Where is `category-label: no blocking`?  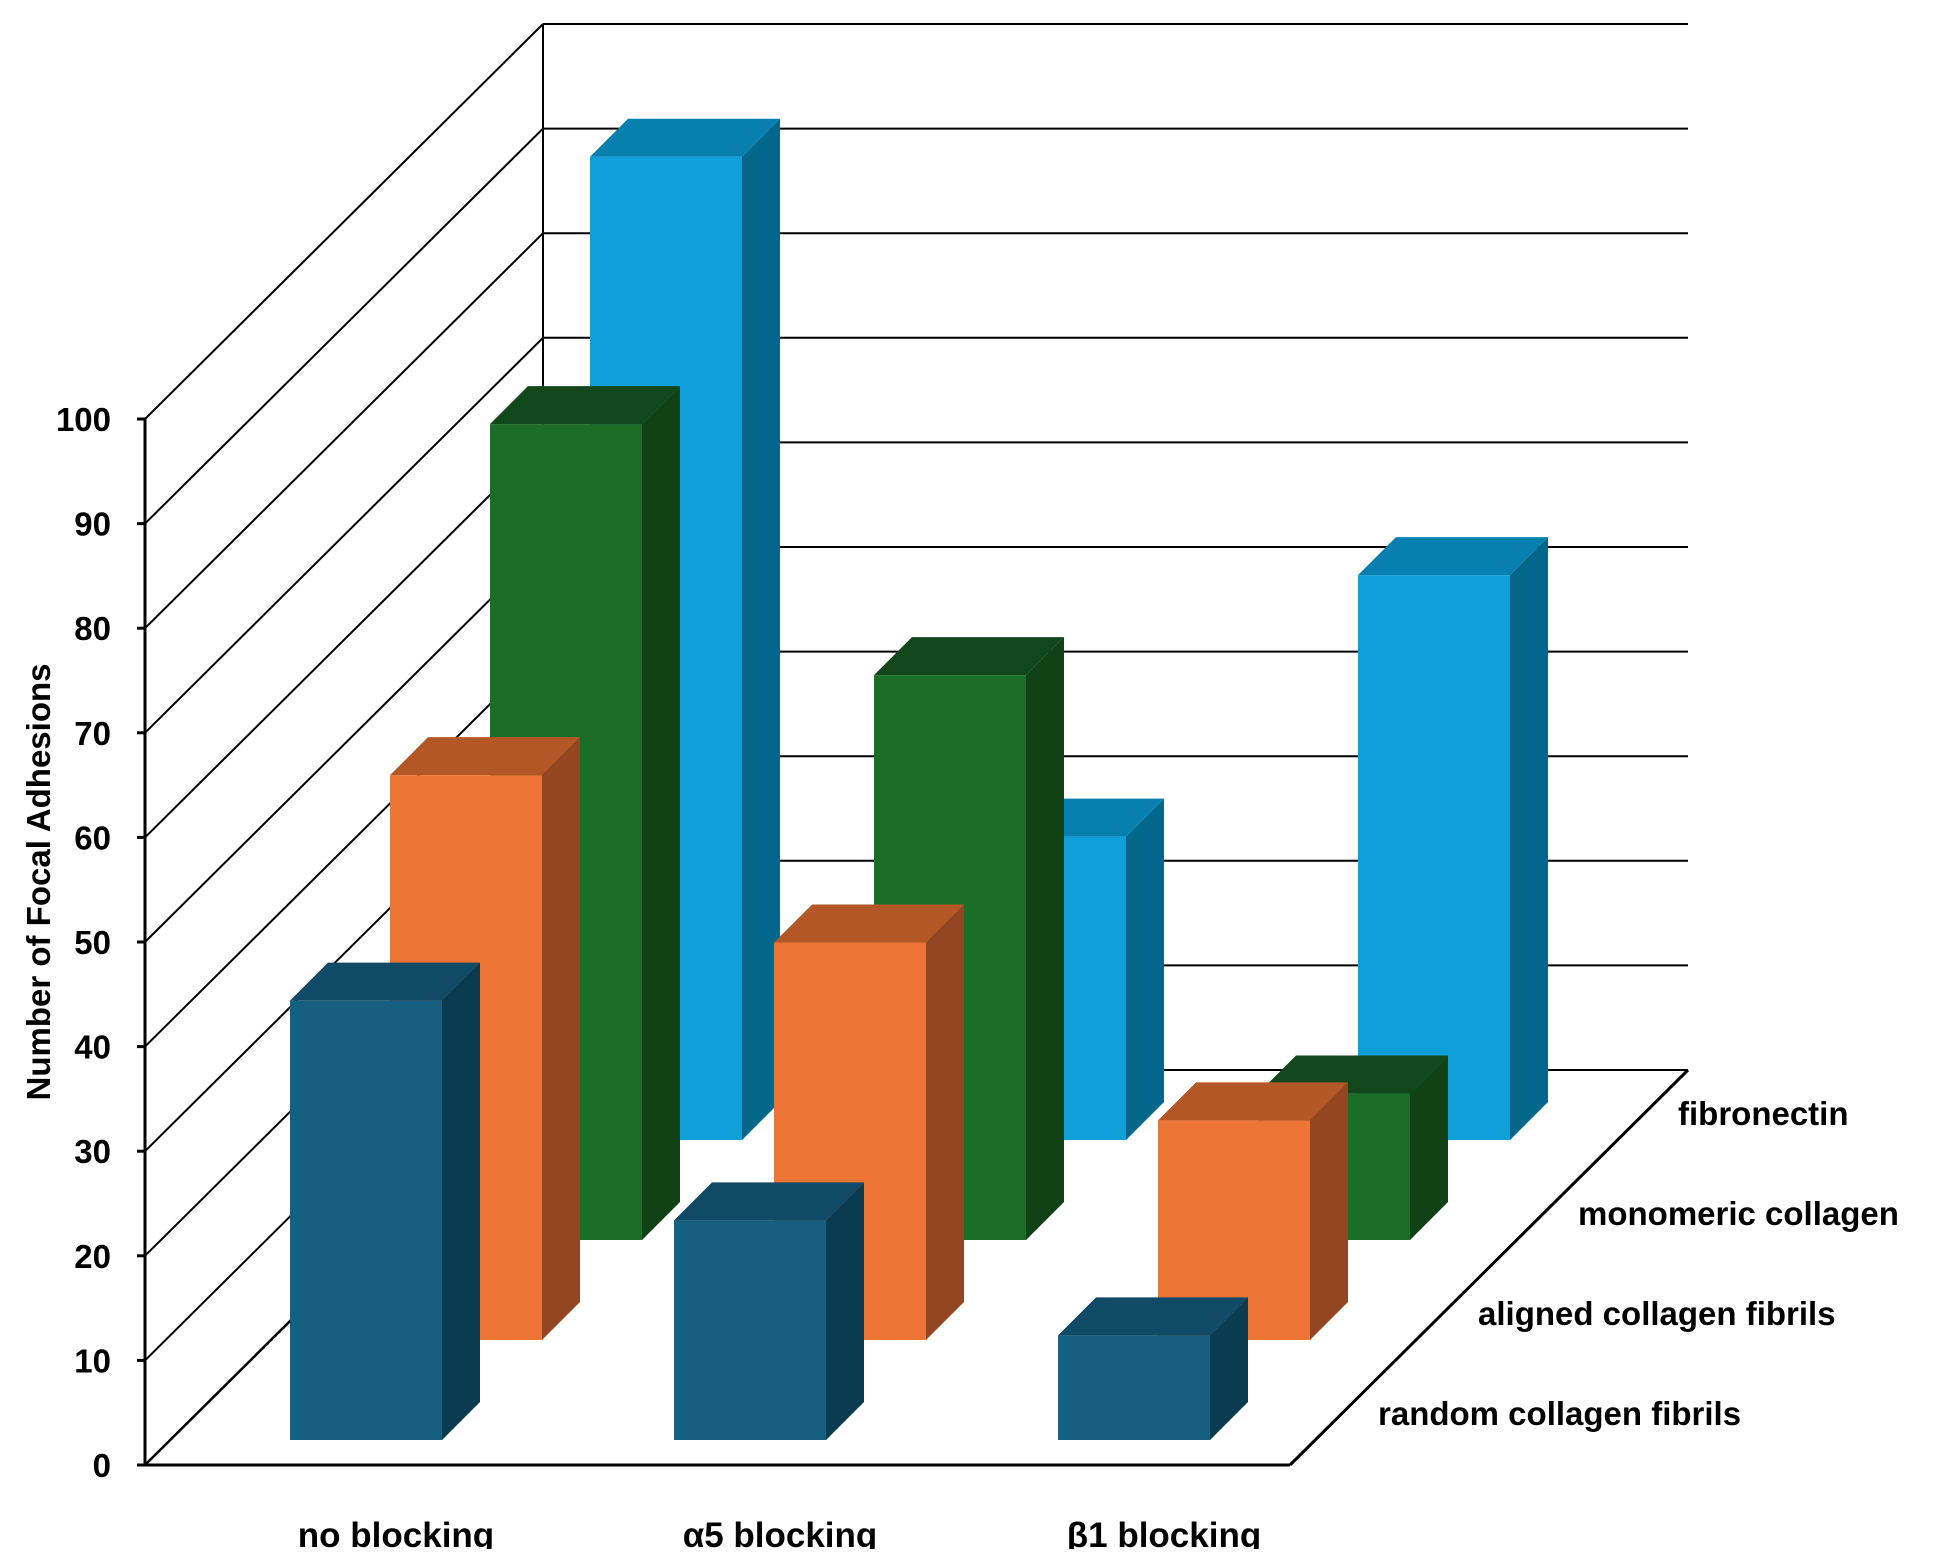 category-label: no blocking is located at coordinates (396, 1532).